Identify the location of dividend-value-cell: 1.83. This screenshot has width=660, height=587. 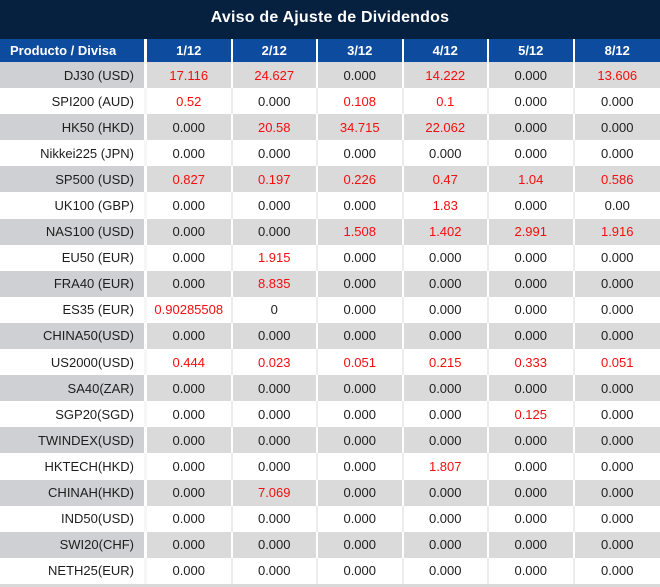
(446, 205).